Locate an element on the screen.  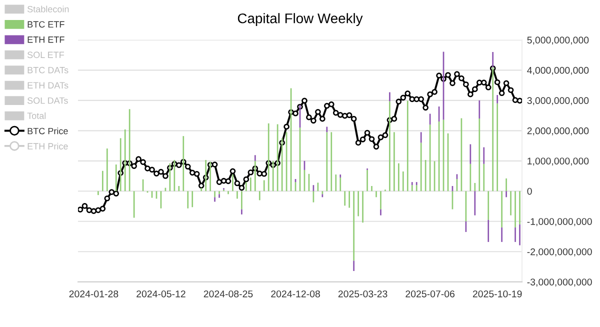
y-tick-label: 5,000,000,000 is located at coordinates (558, 40).